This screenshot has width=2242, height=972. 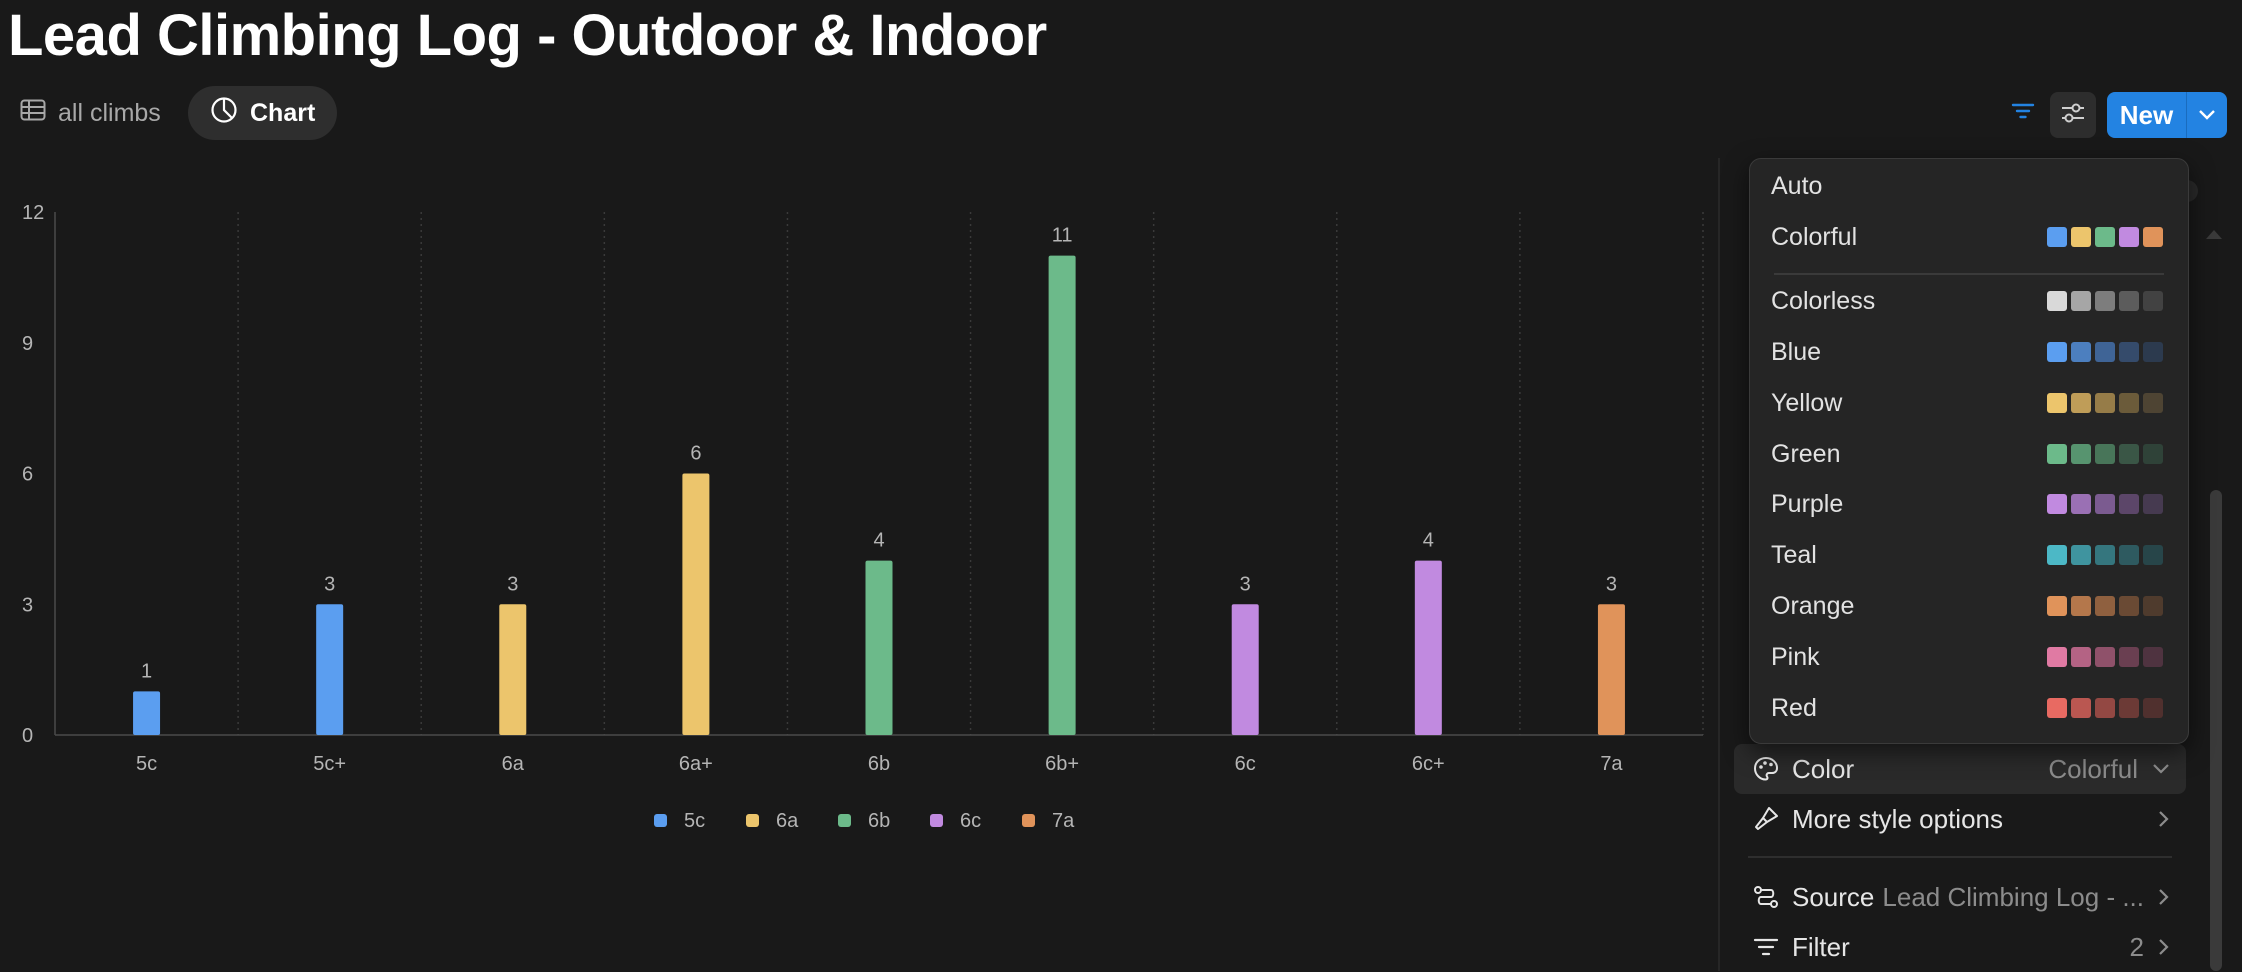 What do you see at coordinates (1245, 669) in the screenshot?
I see `bar-6c` at bounding box center [1245, 669].